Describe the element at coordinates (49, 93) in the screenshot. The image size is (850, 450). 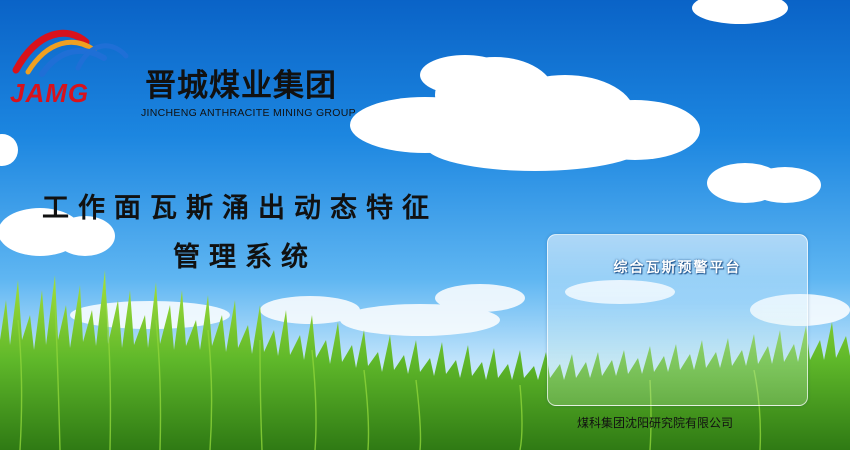
I see `logo-mark-text: JAMG` at that location.